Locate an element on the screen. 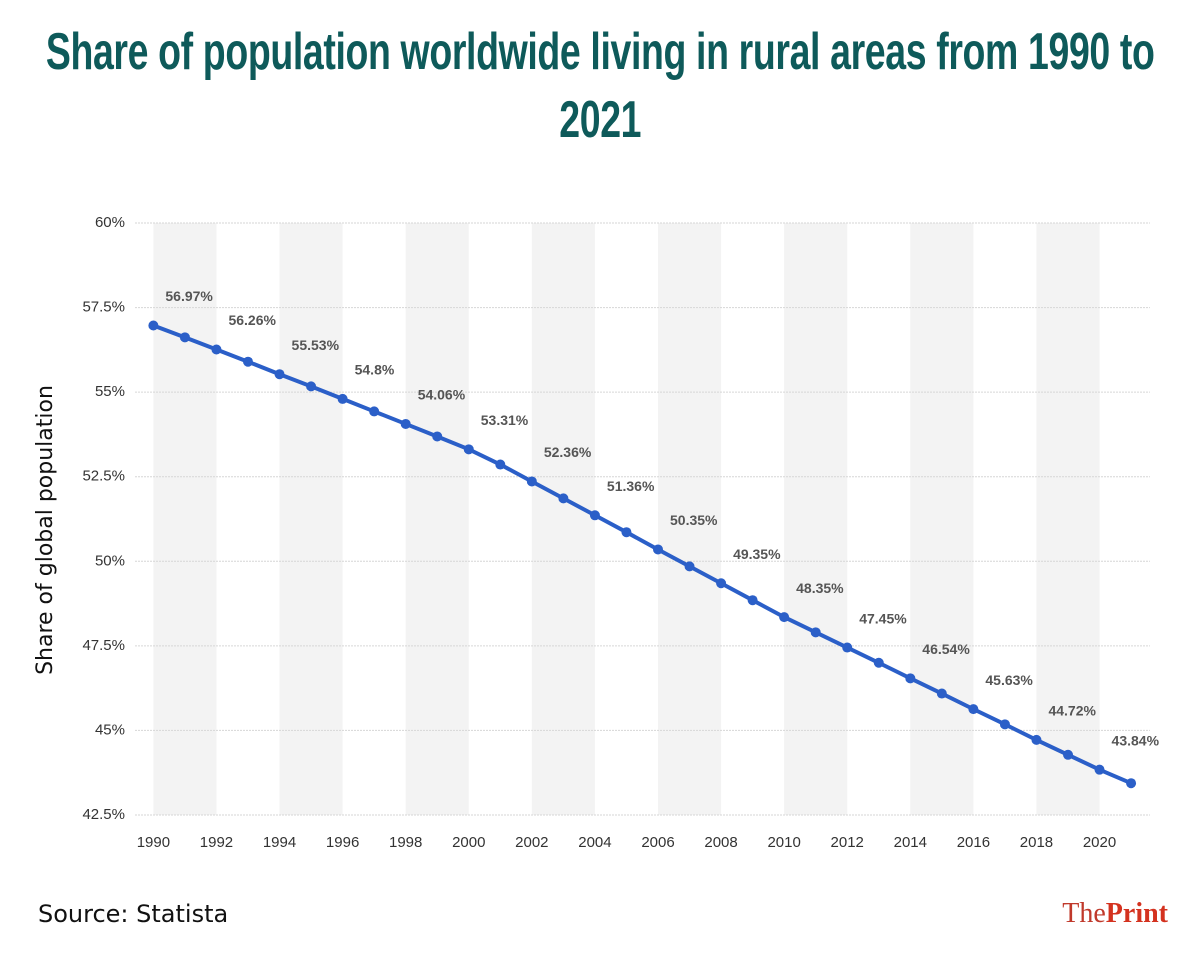 This screenshot has width=1200, height=960. y-tick-label: 42.5% is located at coordinates (103, 814).